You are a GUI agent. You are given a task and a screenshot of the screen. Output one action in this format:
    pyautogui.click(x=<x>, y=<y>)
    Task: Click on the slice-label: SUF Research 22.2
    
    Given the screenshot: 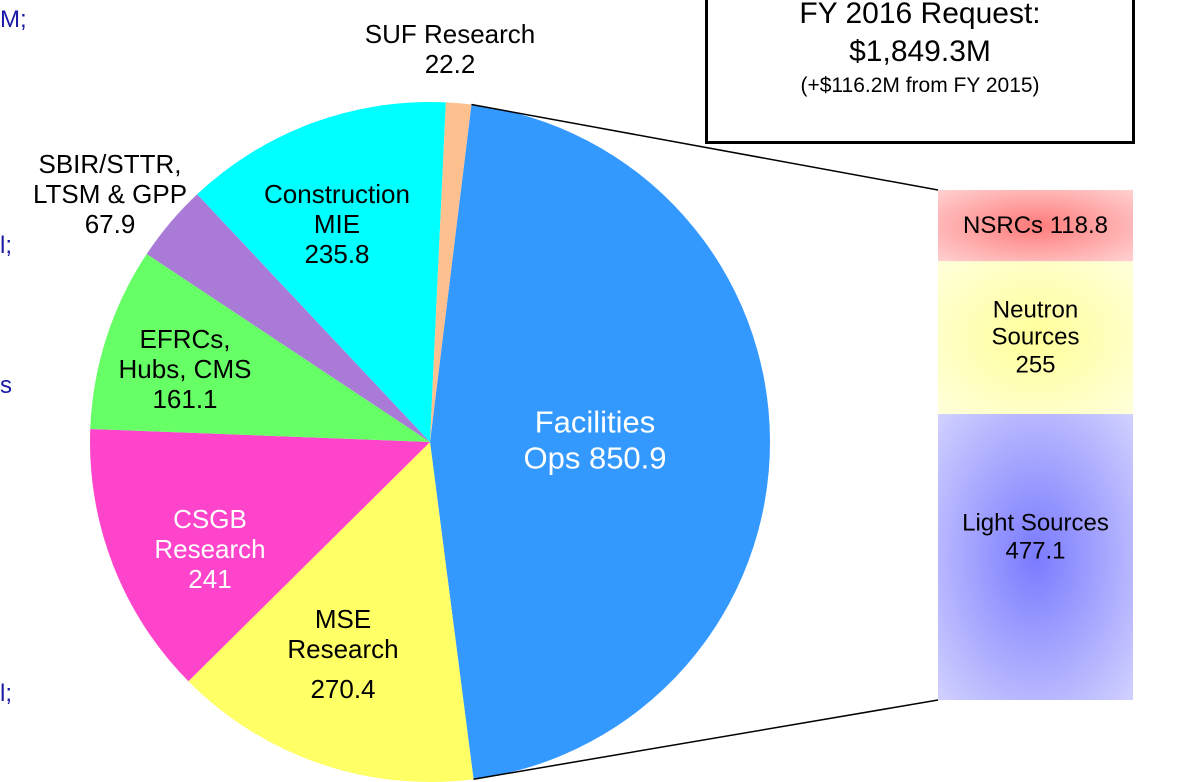 What is the action you would take?
    pyautogui.click(x=450, y=49)
    